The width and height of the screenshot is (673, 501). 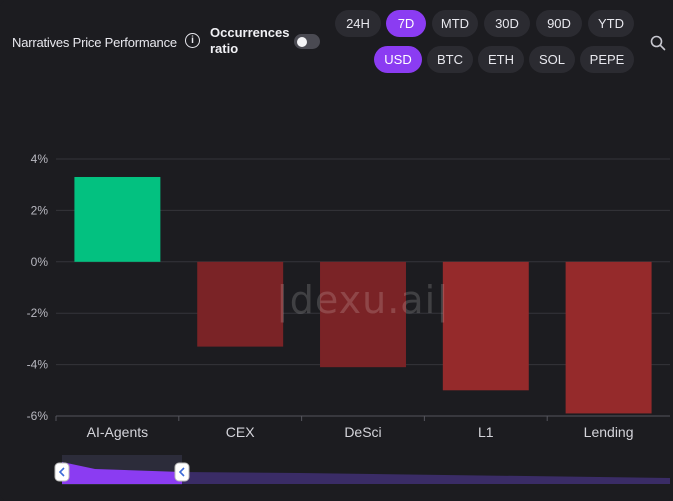 I want to click on navigator-right-handle, so click(x=182, y=472).